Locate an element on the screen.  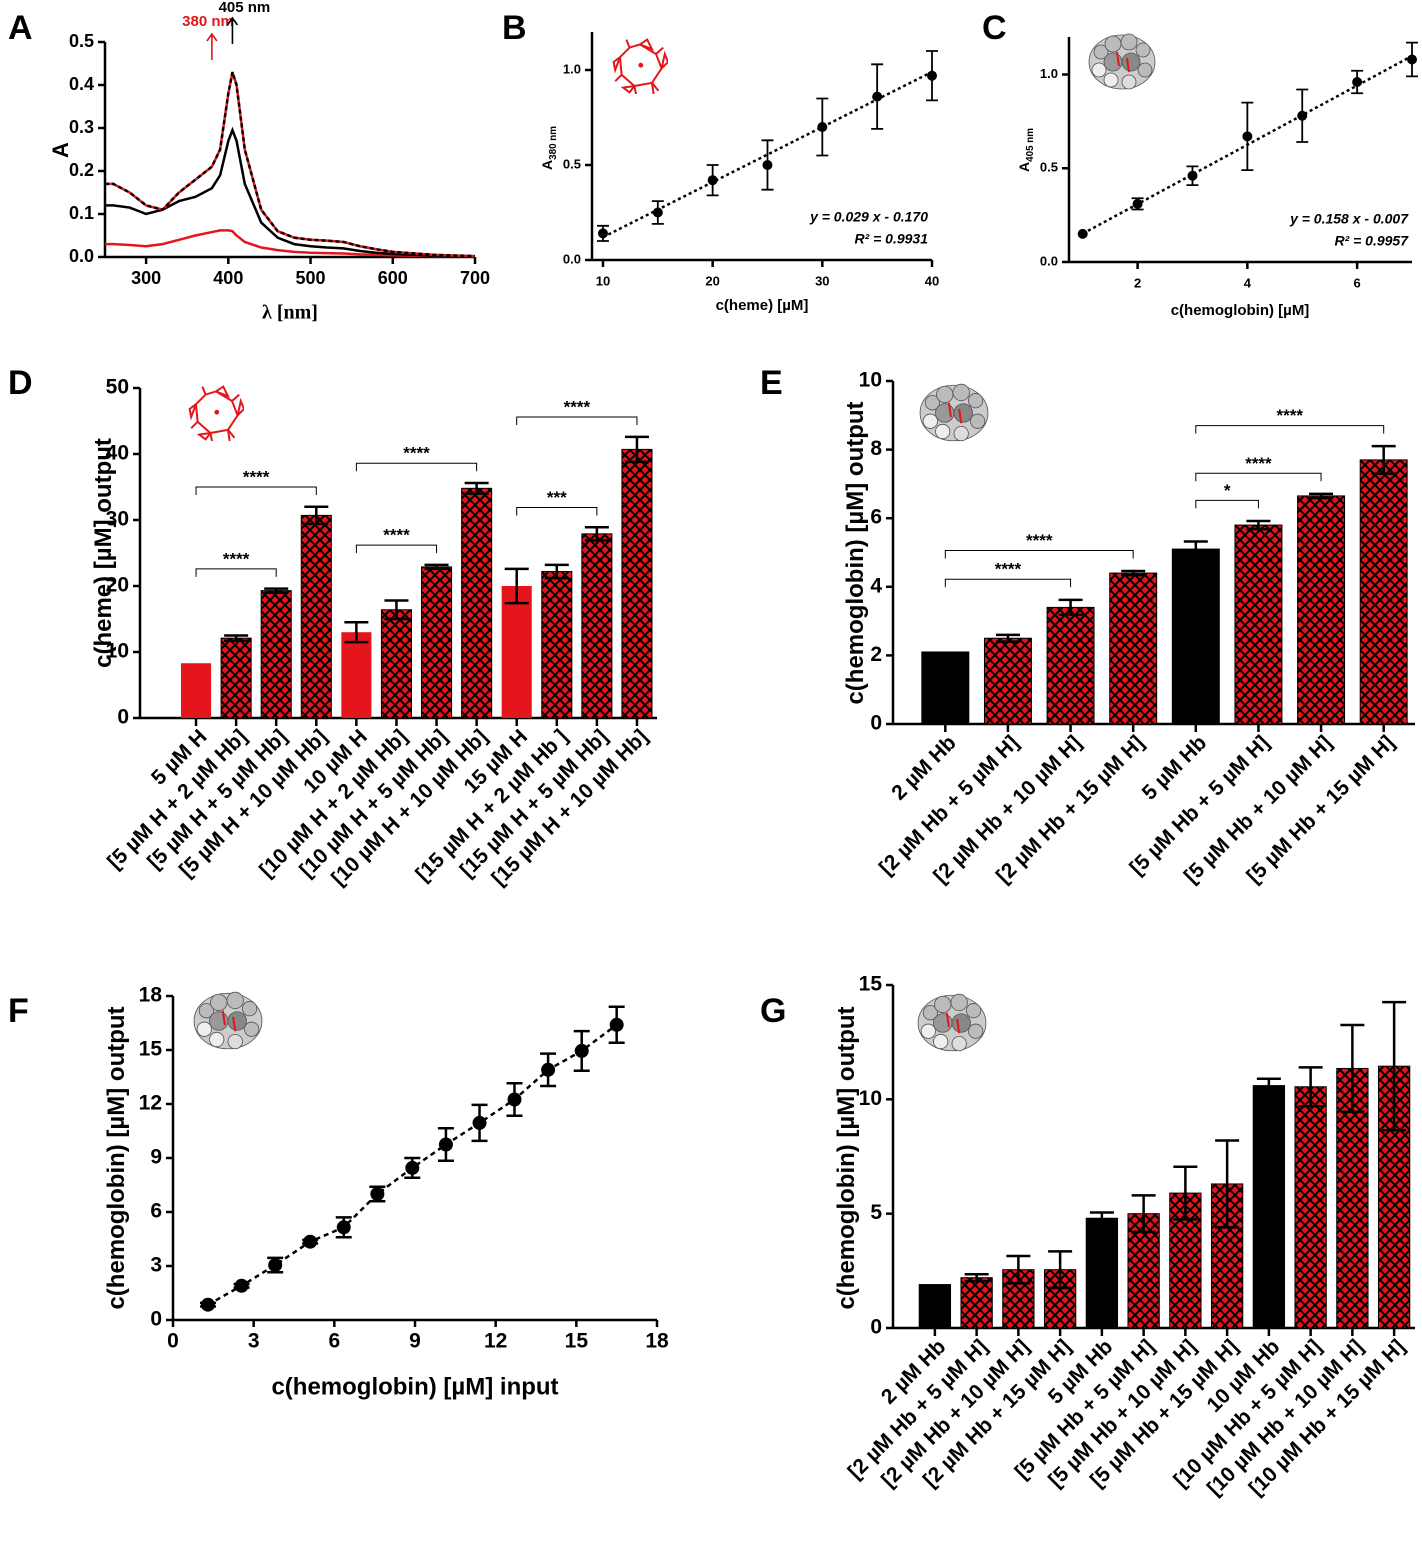
x-tick-label: 12 is located at coordinates (495, 1341).